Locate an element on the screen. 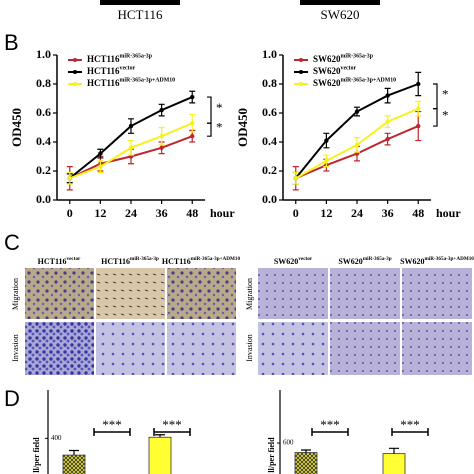  panel-label: C is located at coordinates (12, 242).